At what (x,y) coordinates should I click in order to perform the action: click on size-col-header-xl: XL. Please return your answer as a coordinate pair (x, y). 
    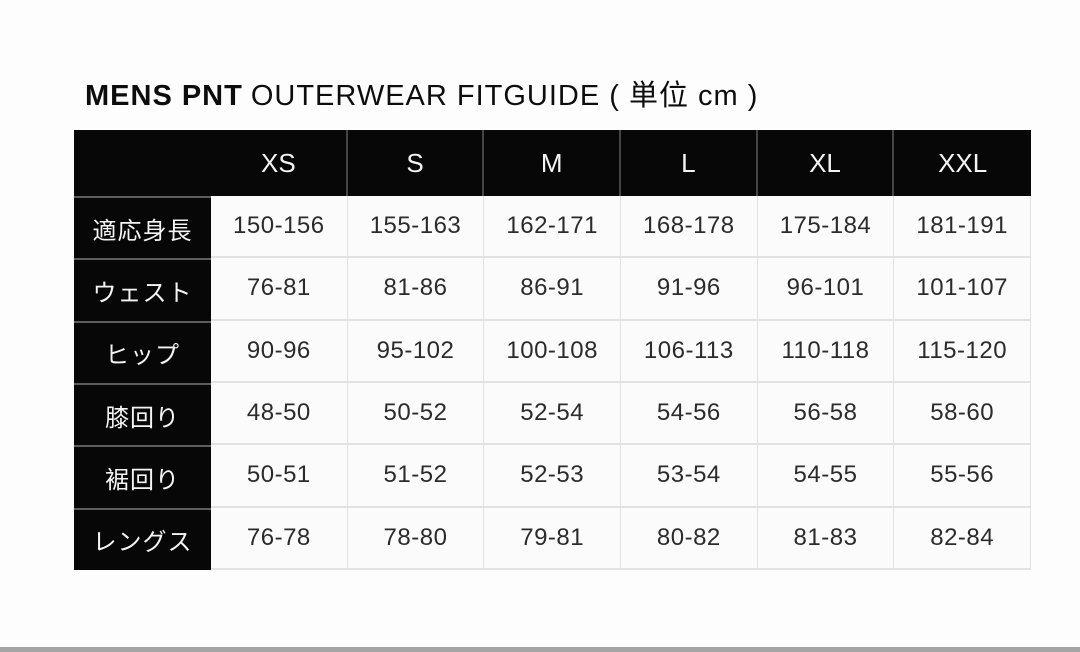
    Looking at the image, I should click on (826, 163).